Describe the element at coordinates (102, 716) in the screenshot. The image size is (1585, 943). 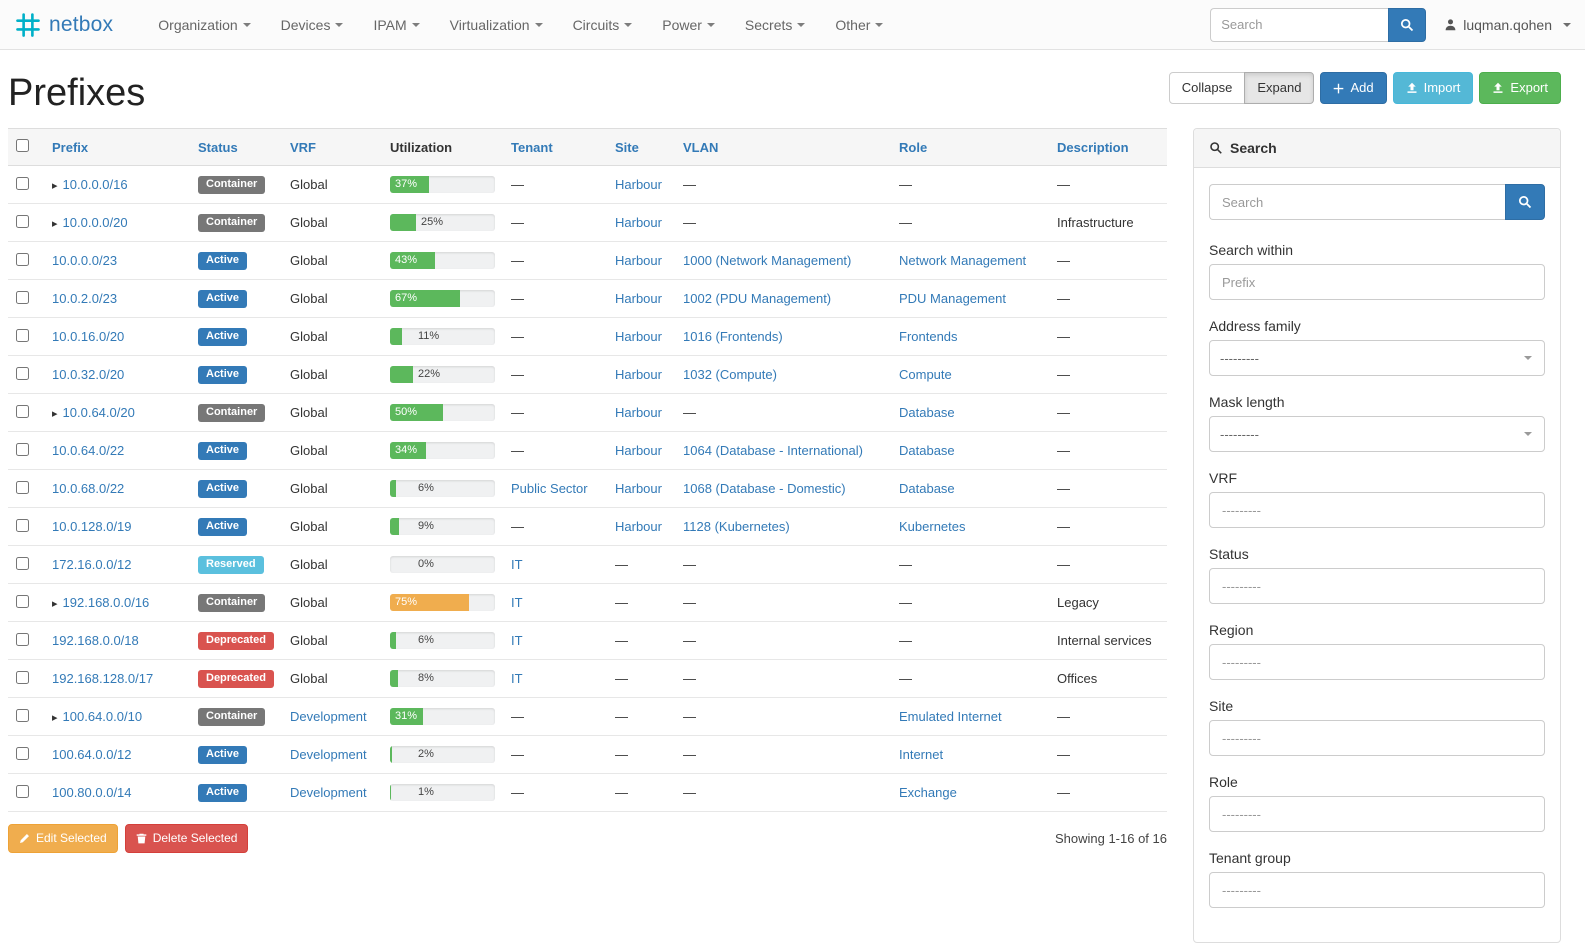
I see `prefix-link: 100.64.0.0/10` at that location.